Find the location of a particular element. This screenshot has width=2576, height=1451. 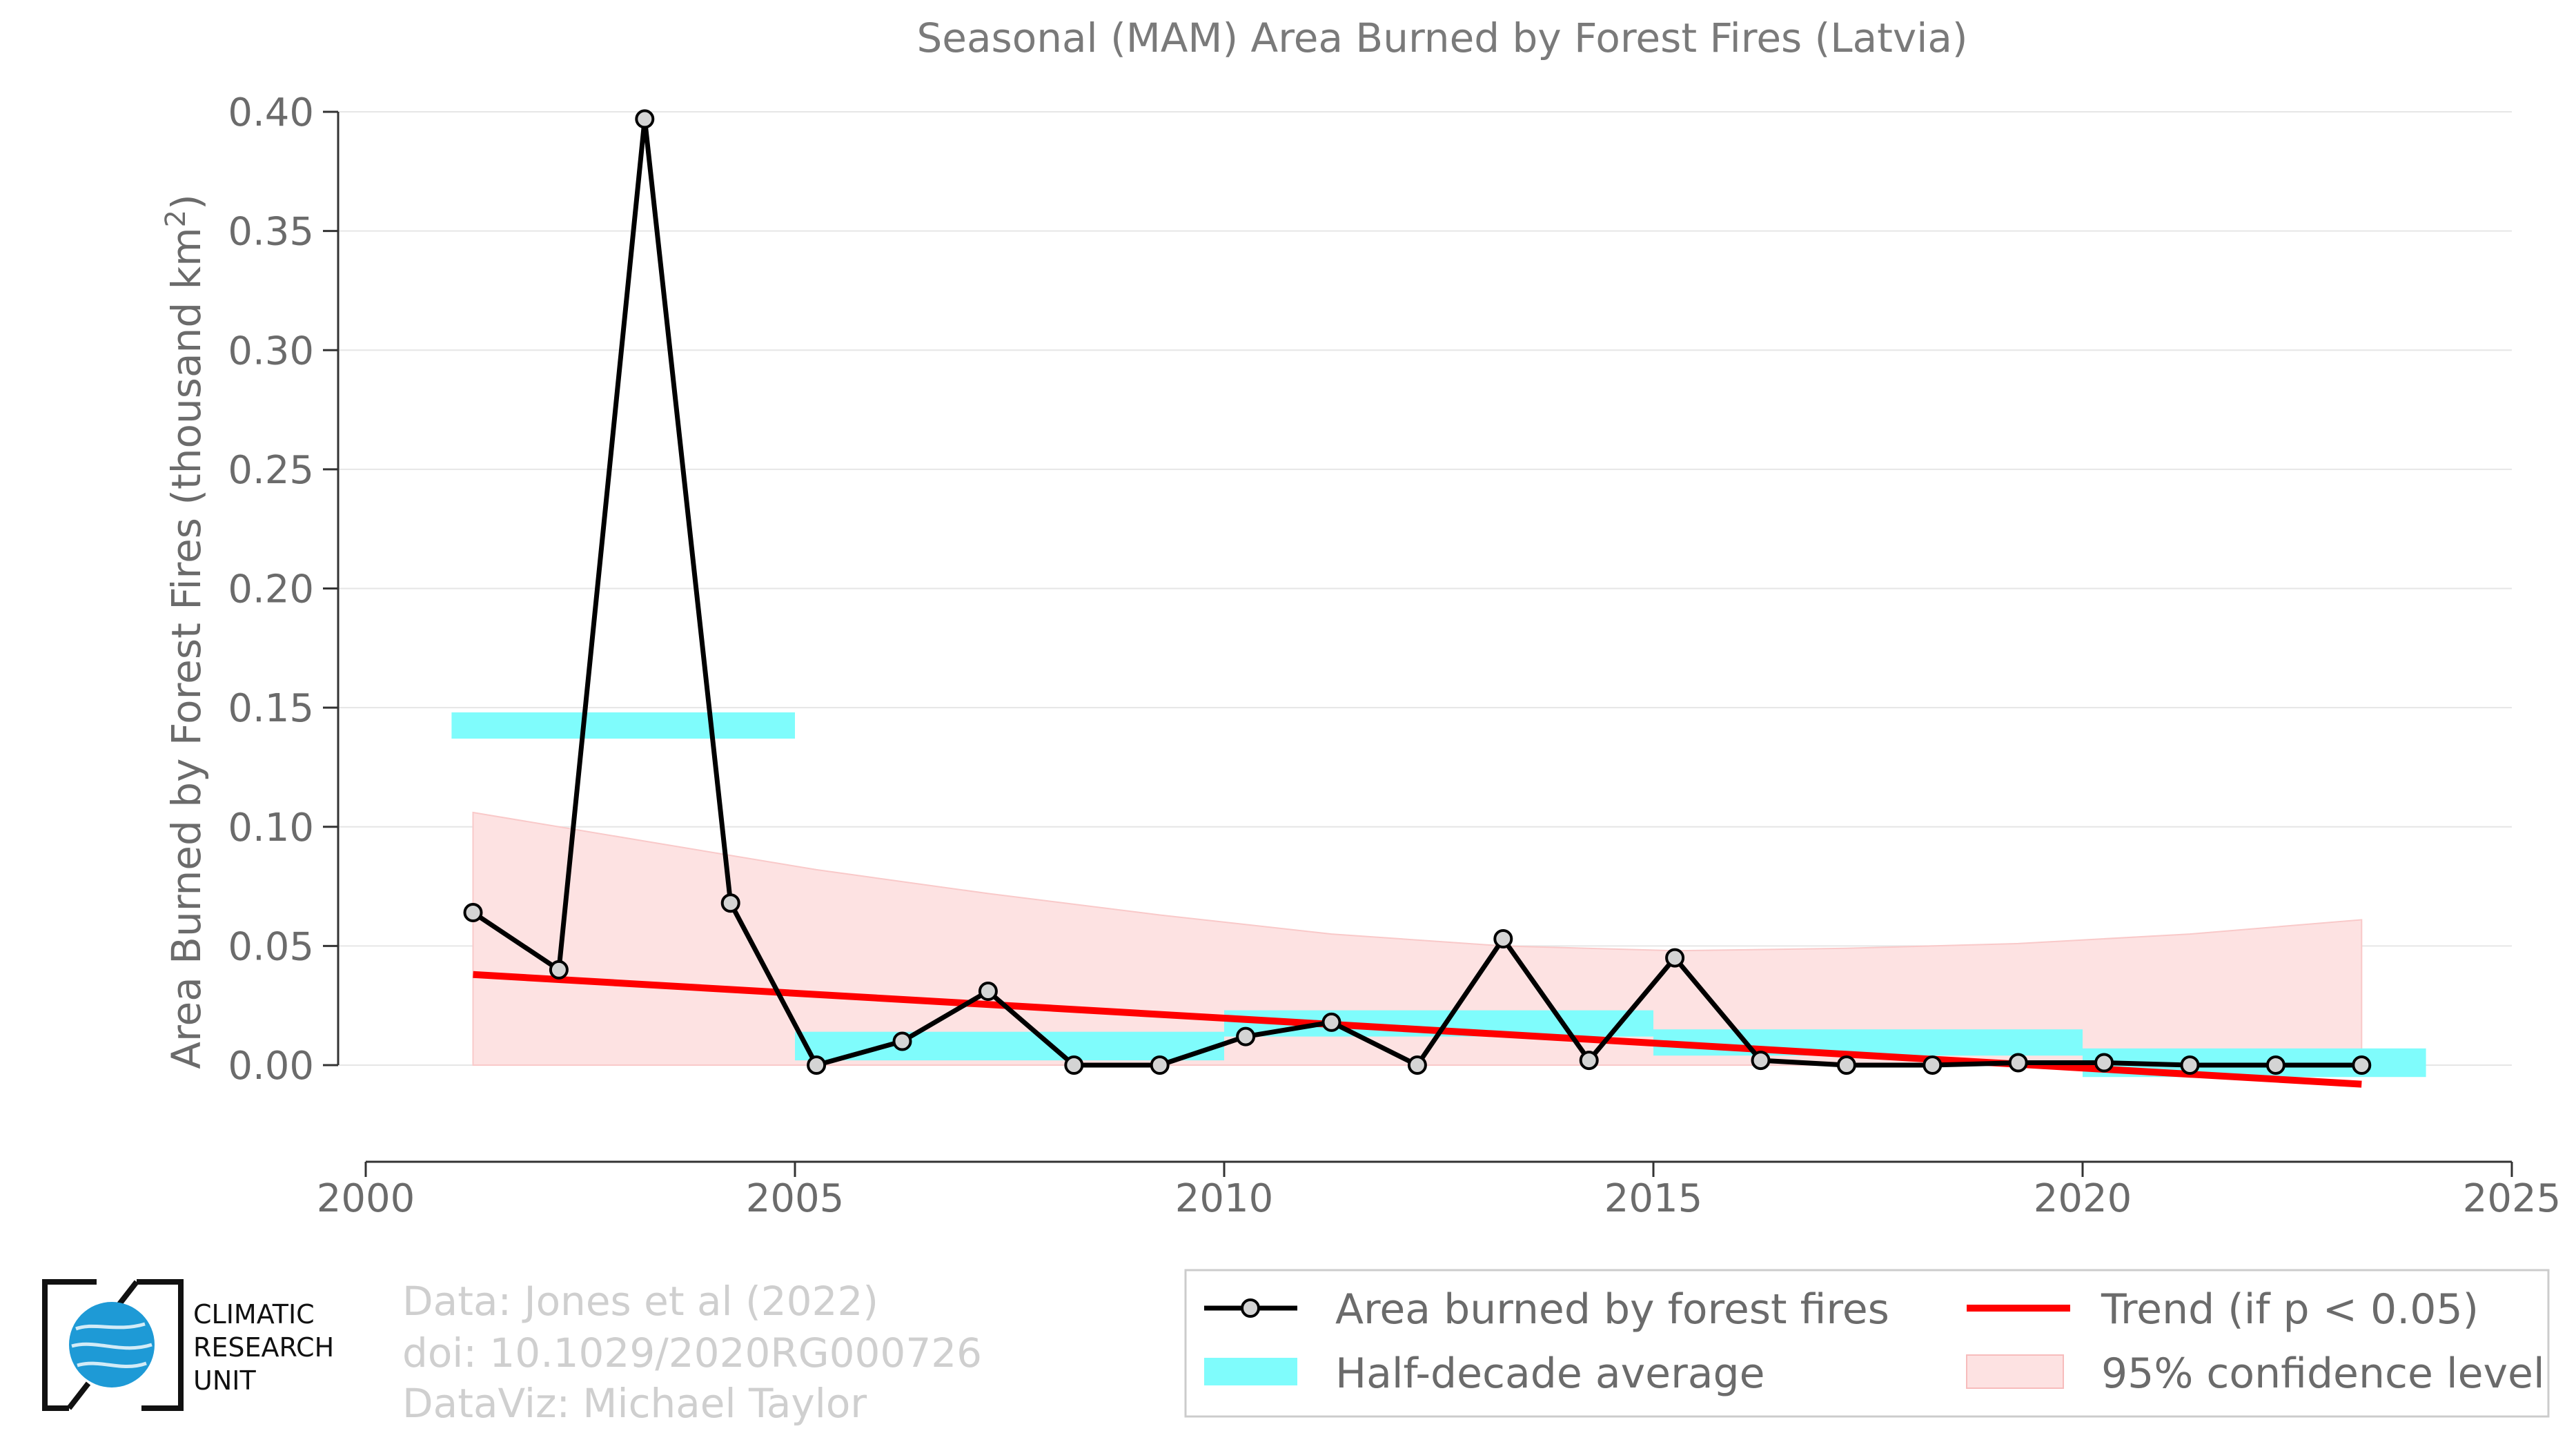

legend-box is located at coordinates (1867, 1344).